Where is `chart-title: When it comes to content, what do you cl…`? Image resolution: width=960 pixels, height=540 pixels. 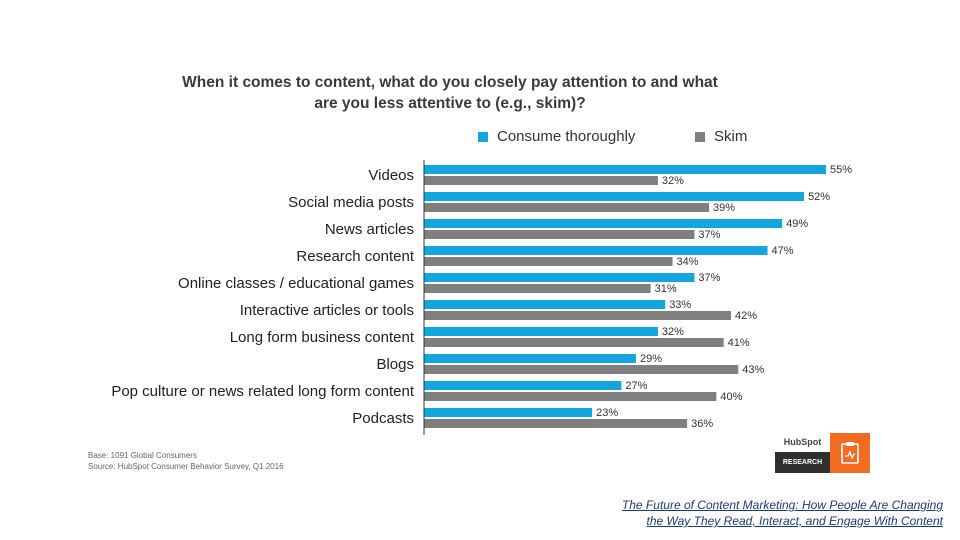
chart-title: When it comes to content, what do you cl… is located at coordinates (450, 93).